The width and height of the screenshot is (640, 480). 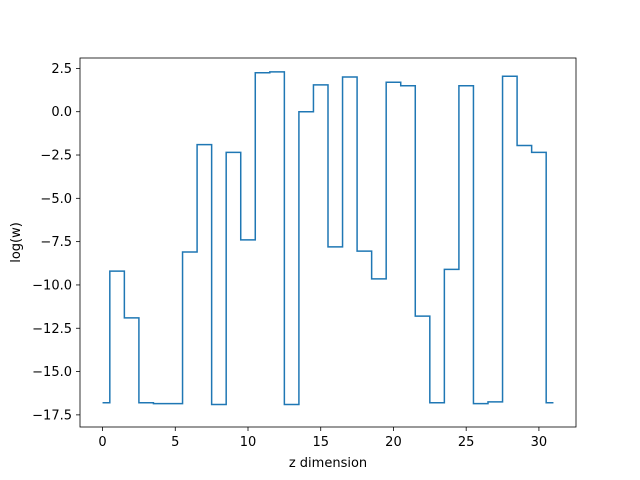 I want to click on y-tick-label: 2.5, so click(x=61, y=69).